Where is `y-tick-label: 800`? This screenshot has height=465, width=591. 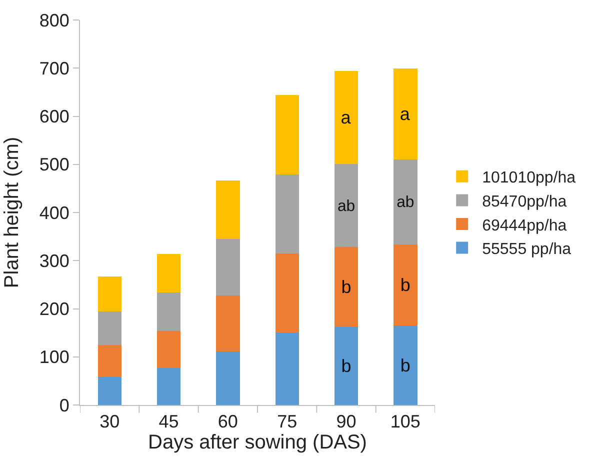 y-tick-label: 800 is located at coordinates (54, 20).